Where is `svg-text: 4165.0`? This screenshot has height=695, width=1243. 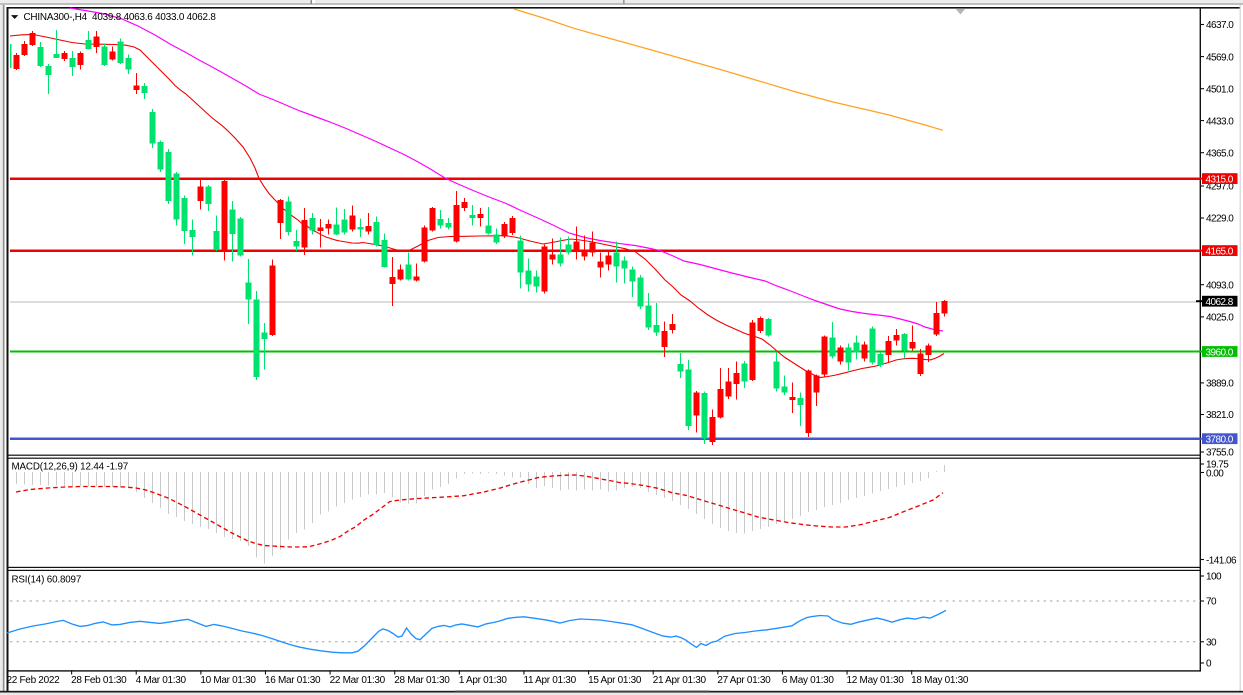
svg-text: 4165.0 is located at coordinates (1220, 251).